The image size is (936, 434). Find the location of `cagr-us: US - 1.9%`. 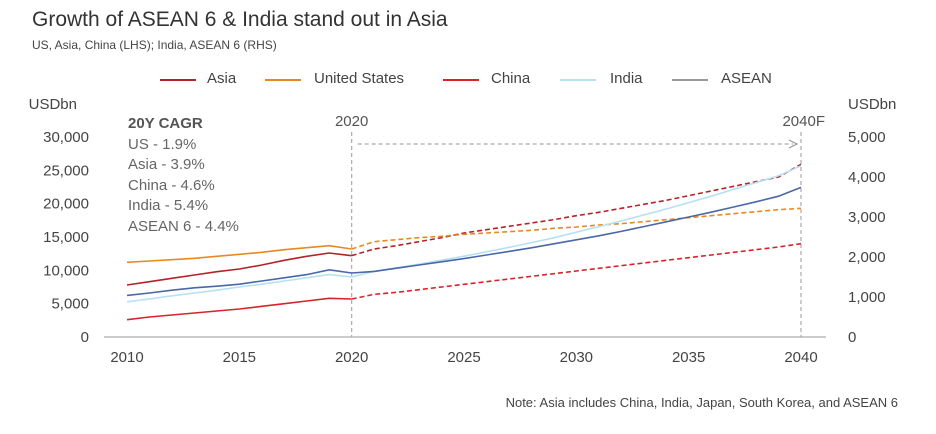

cagr-us: US - 1.9% is located at coordinates (162, 144).